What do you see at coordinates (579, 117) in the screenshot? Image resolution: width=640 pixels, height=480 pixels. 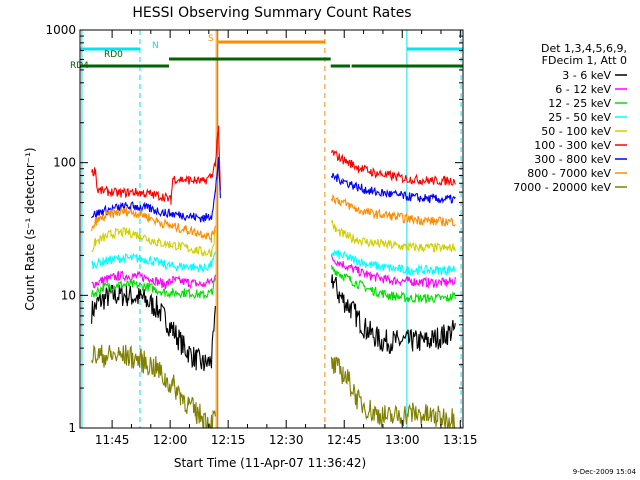 I see `legend-label: 25 - 50 keV` at bounding box center [579, 117].